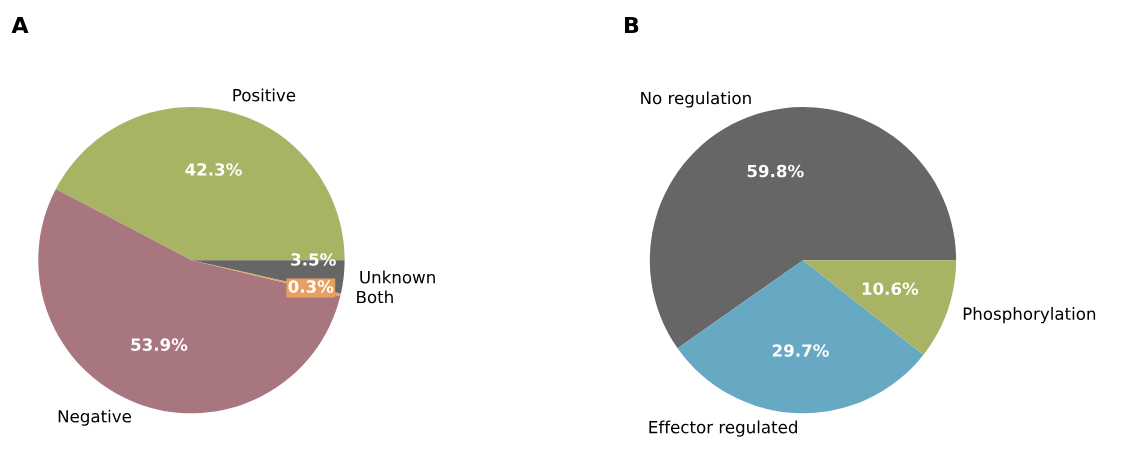  What do you see at coordinates (95, 417) in the screenshot?
I see `slice-label: Negative` at bounding box center [95, 417].